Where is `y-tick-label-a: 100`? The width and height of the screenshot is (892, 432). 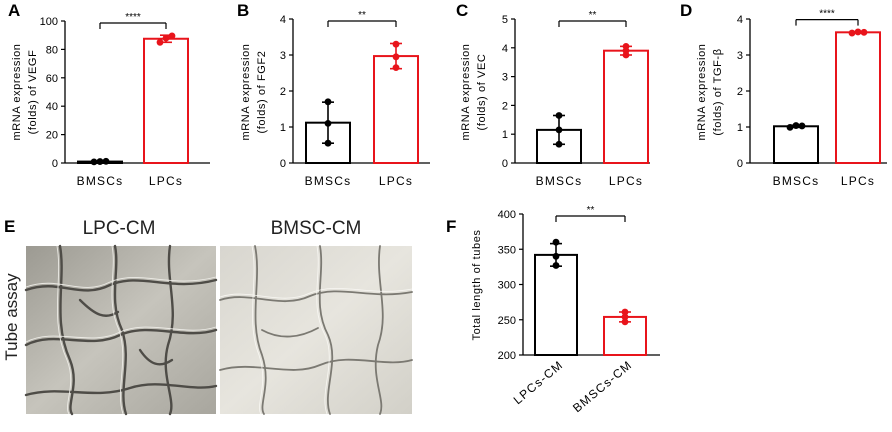 y-tick-label-a: 100 is located at coordinates (49, 22).